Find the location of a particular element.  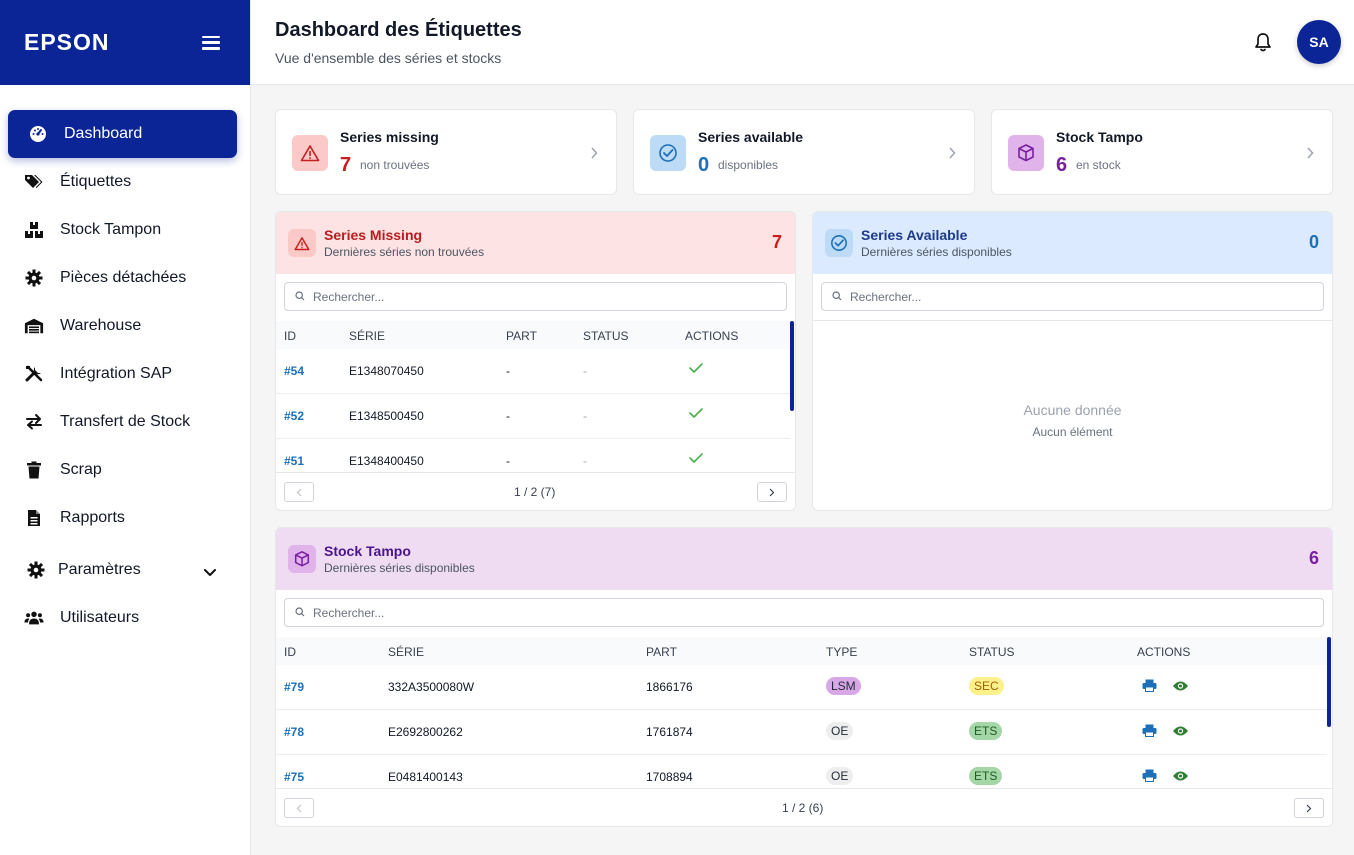

column-header: TYPE is located at coordinates (842, 652).